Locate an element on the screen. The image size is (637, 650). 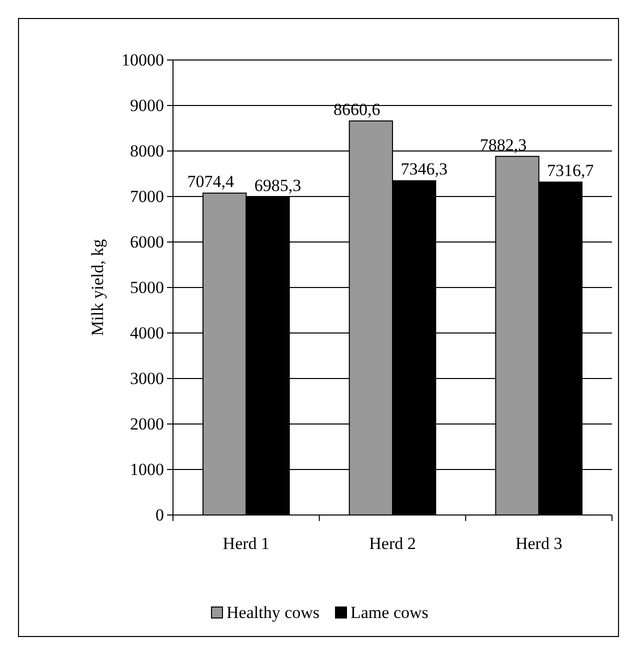
y-tick-label: 5000 is located at coordinates (147, 287).